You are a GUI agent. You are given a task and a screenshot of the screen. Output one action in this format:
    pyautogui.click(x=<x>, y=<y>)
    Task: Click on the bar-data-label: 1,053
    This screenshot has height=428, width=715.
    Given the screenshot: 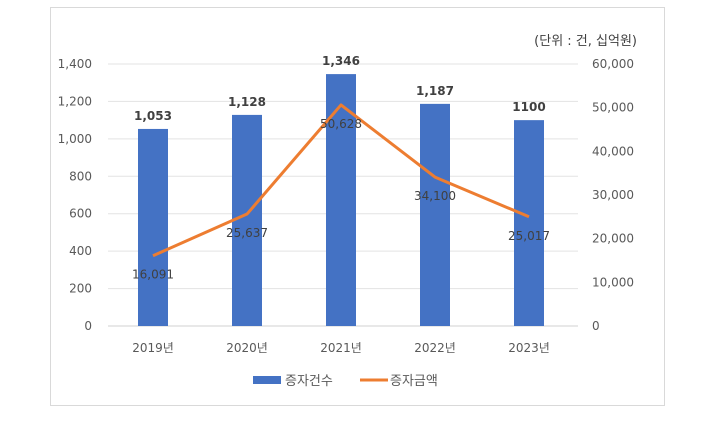 What is the action you would take?
    pyautogui.click(x=153, y=116)
    